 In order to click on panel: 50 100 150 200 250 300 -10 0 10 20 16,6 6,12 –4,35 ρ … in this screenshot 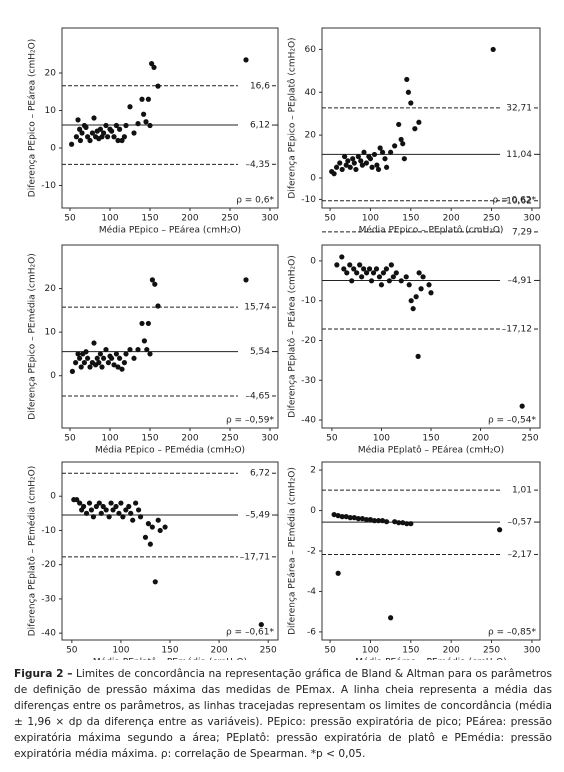, I will do `click(153, 131)`.